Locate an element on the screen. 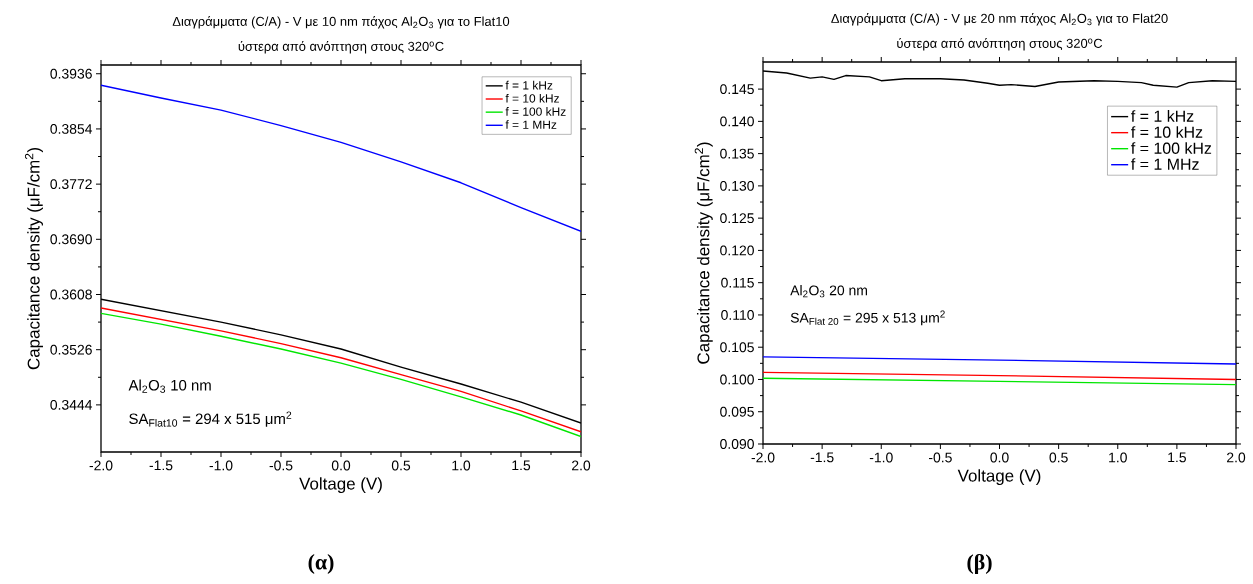 The width and height of the screenshot is (1253, 584). annotation: Al$_{2}$O$_{3}$ 20 nm is located at coordinates (828, 291).